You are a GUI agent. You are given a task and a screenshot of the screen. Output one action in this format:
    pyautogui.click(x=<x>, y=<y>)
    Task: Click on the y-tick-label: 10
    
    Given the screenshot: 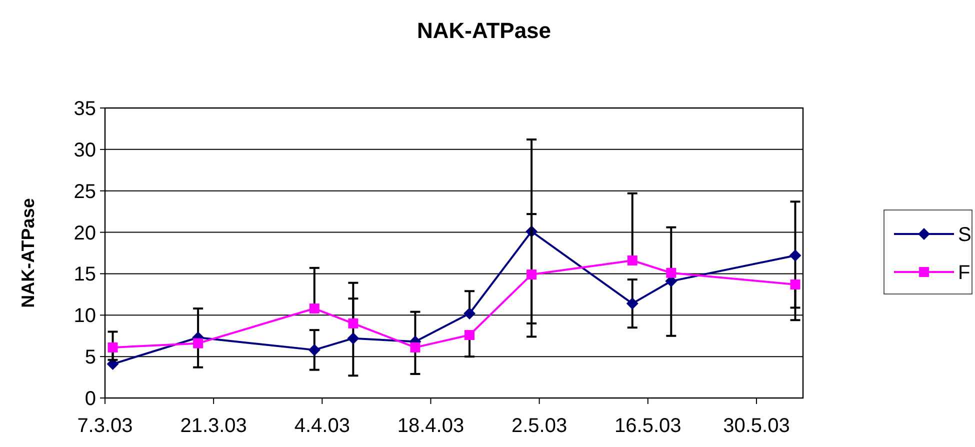 What is the action you would take?
    pyautogui.click(x=85, y=316)
    